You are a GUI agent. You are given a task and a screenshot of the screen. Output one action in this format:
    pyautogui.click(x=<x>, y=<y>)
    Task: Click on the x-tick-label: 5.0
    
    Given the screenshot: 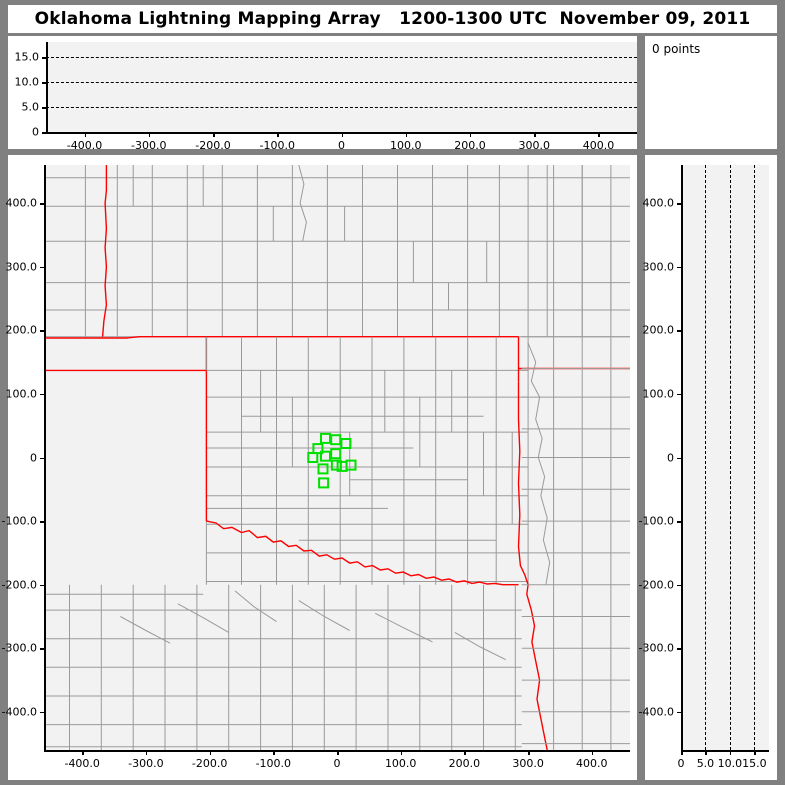 What is the action you would take?
    pyautogui.click(x=705, y=763)
    